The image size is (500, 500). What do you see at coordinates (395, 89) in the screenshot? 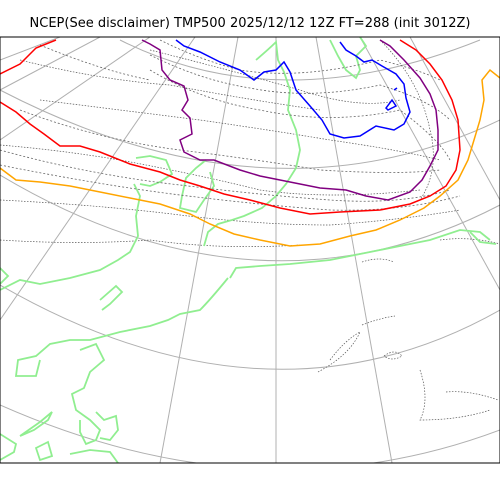
I see `isotherm-blue-dot` at bounding box center [395, 89].